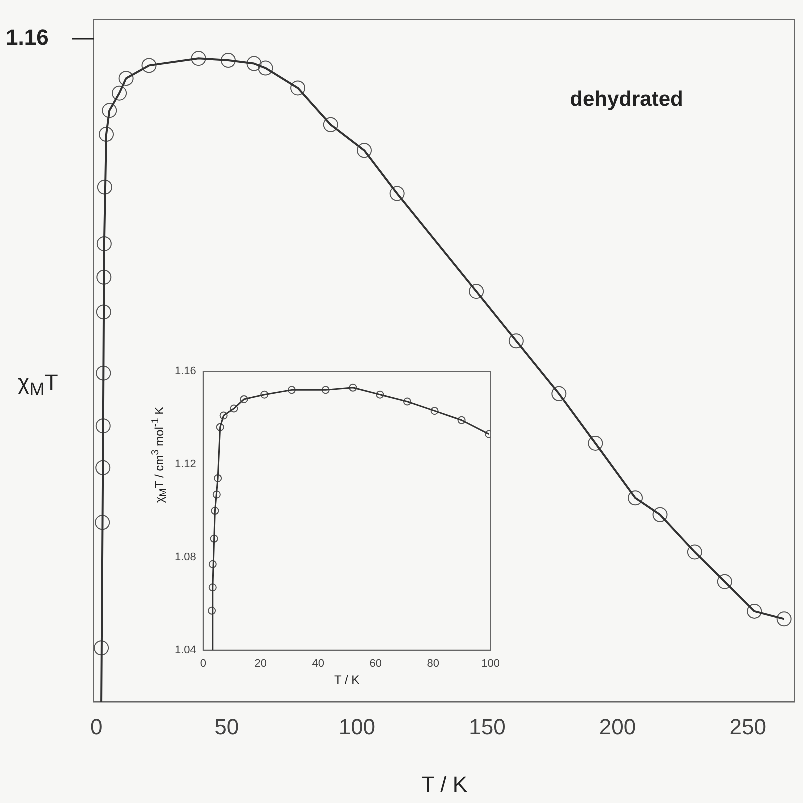  What do you see at coordinates (433, 664) in the screenshot?
I see `x-tick-label: 80` at bounding box center [433, 664].